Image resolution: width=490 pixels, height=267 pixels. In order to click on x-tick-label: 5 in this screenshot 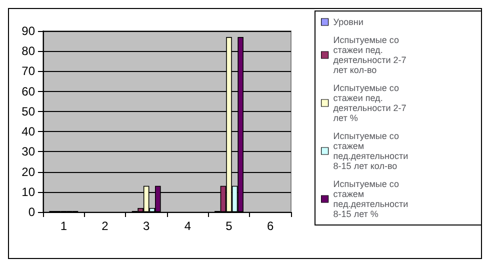, I will do `click(229, 226)`.